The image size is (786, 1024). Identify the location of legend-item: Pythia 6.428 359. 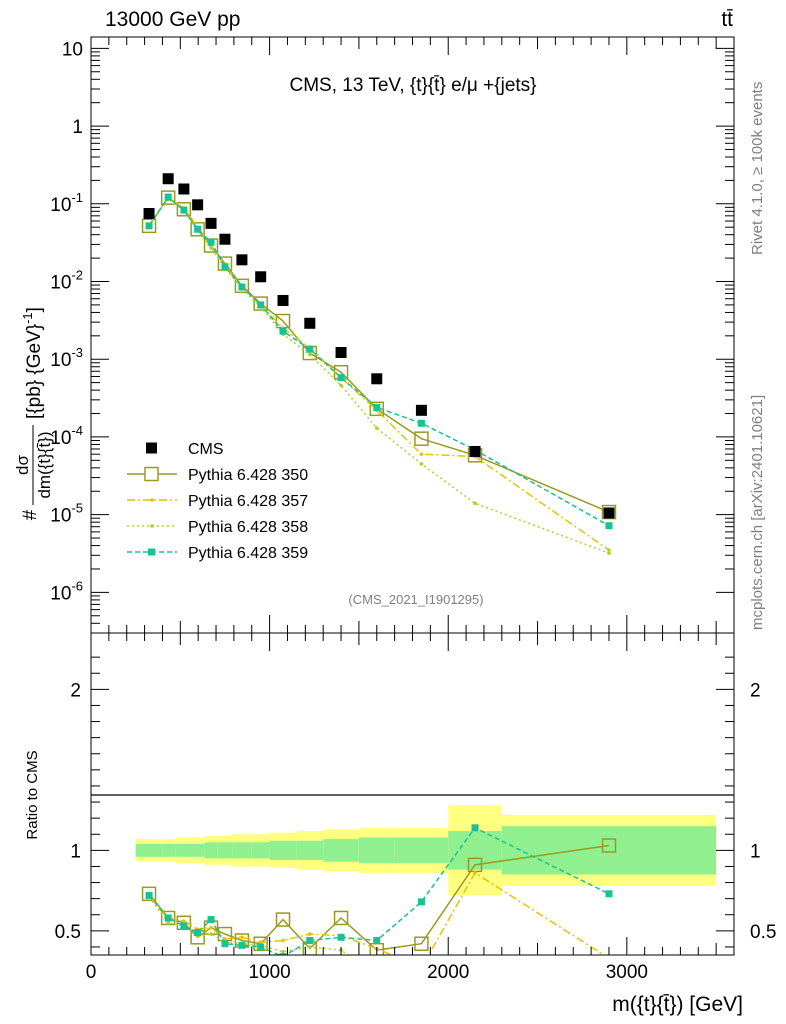
(217, 553).